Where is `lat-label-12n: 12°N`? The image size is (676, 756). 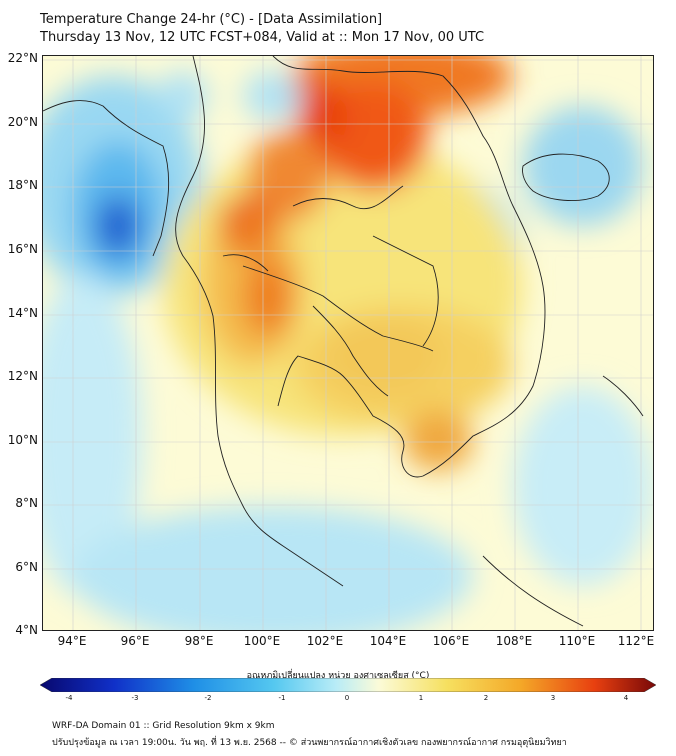
lat-label-12n: 12°N is located at coordinates (22, 376).